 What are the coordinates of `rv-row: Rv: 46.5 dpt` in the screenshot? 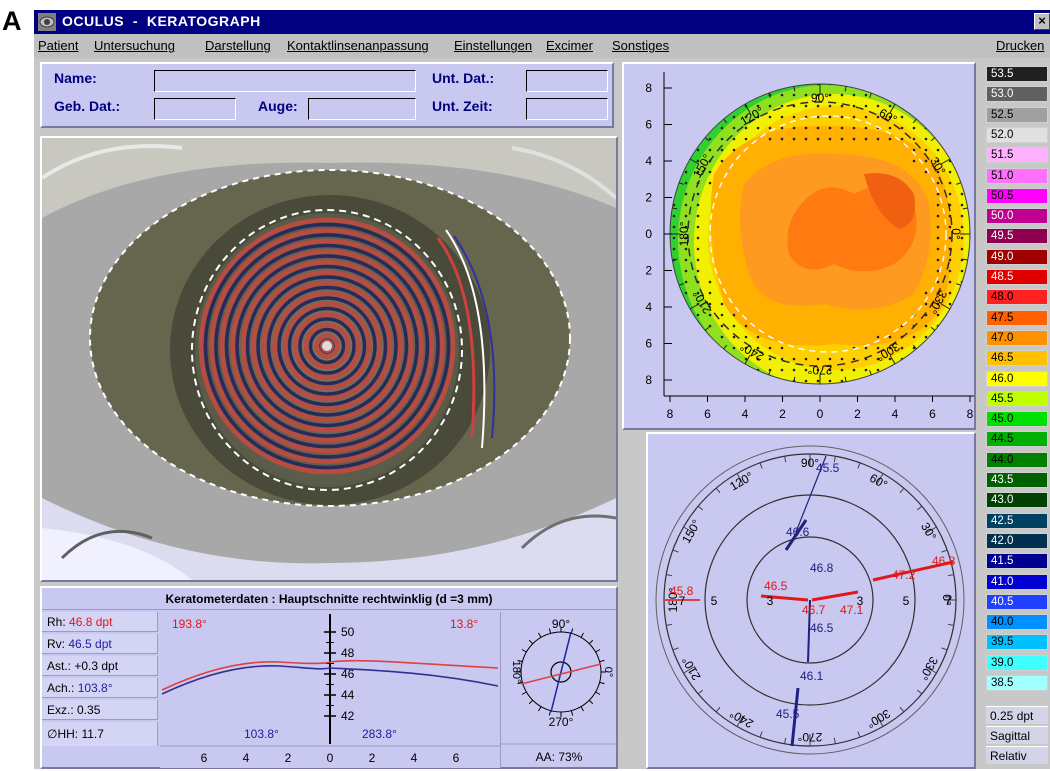 It's located at (100, 644).